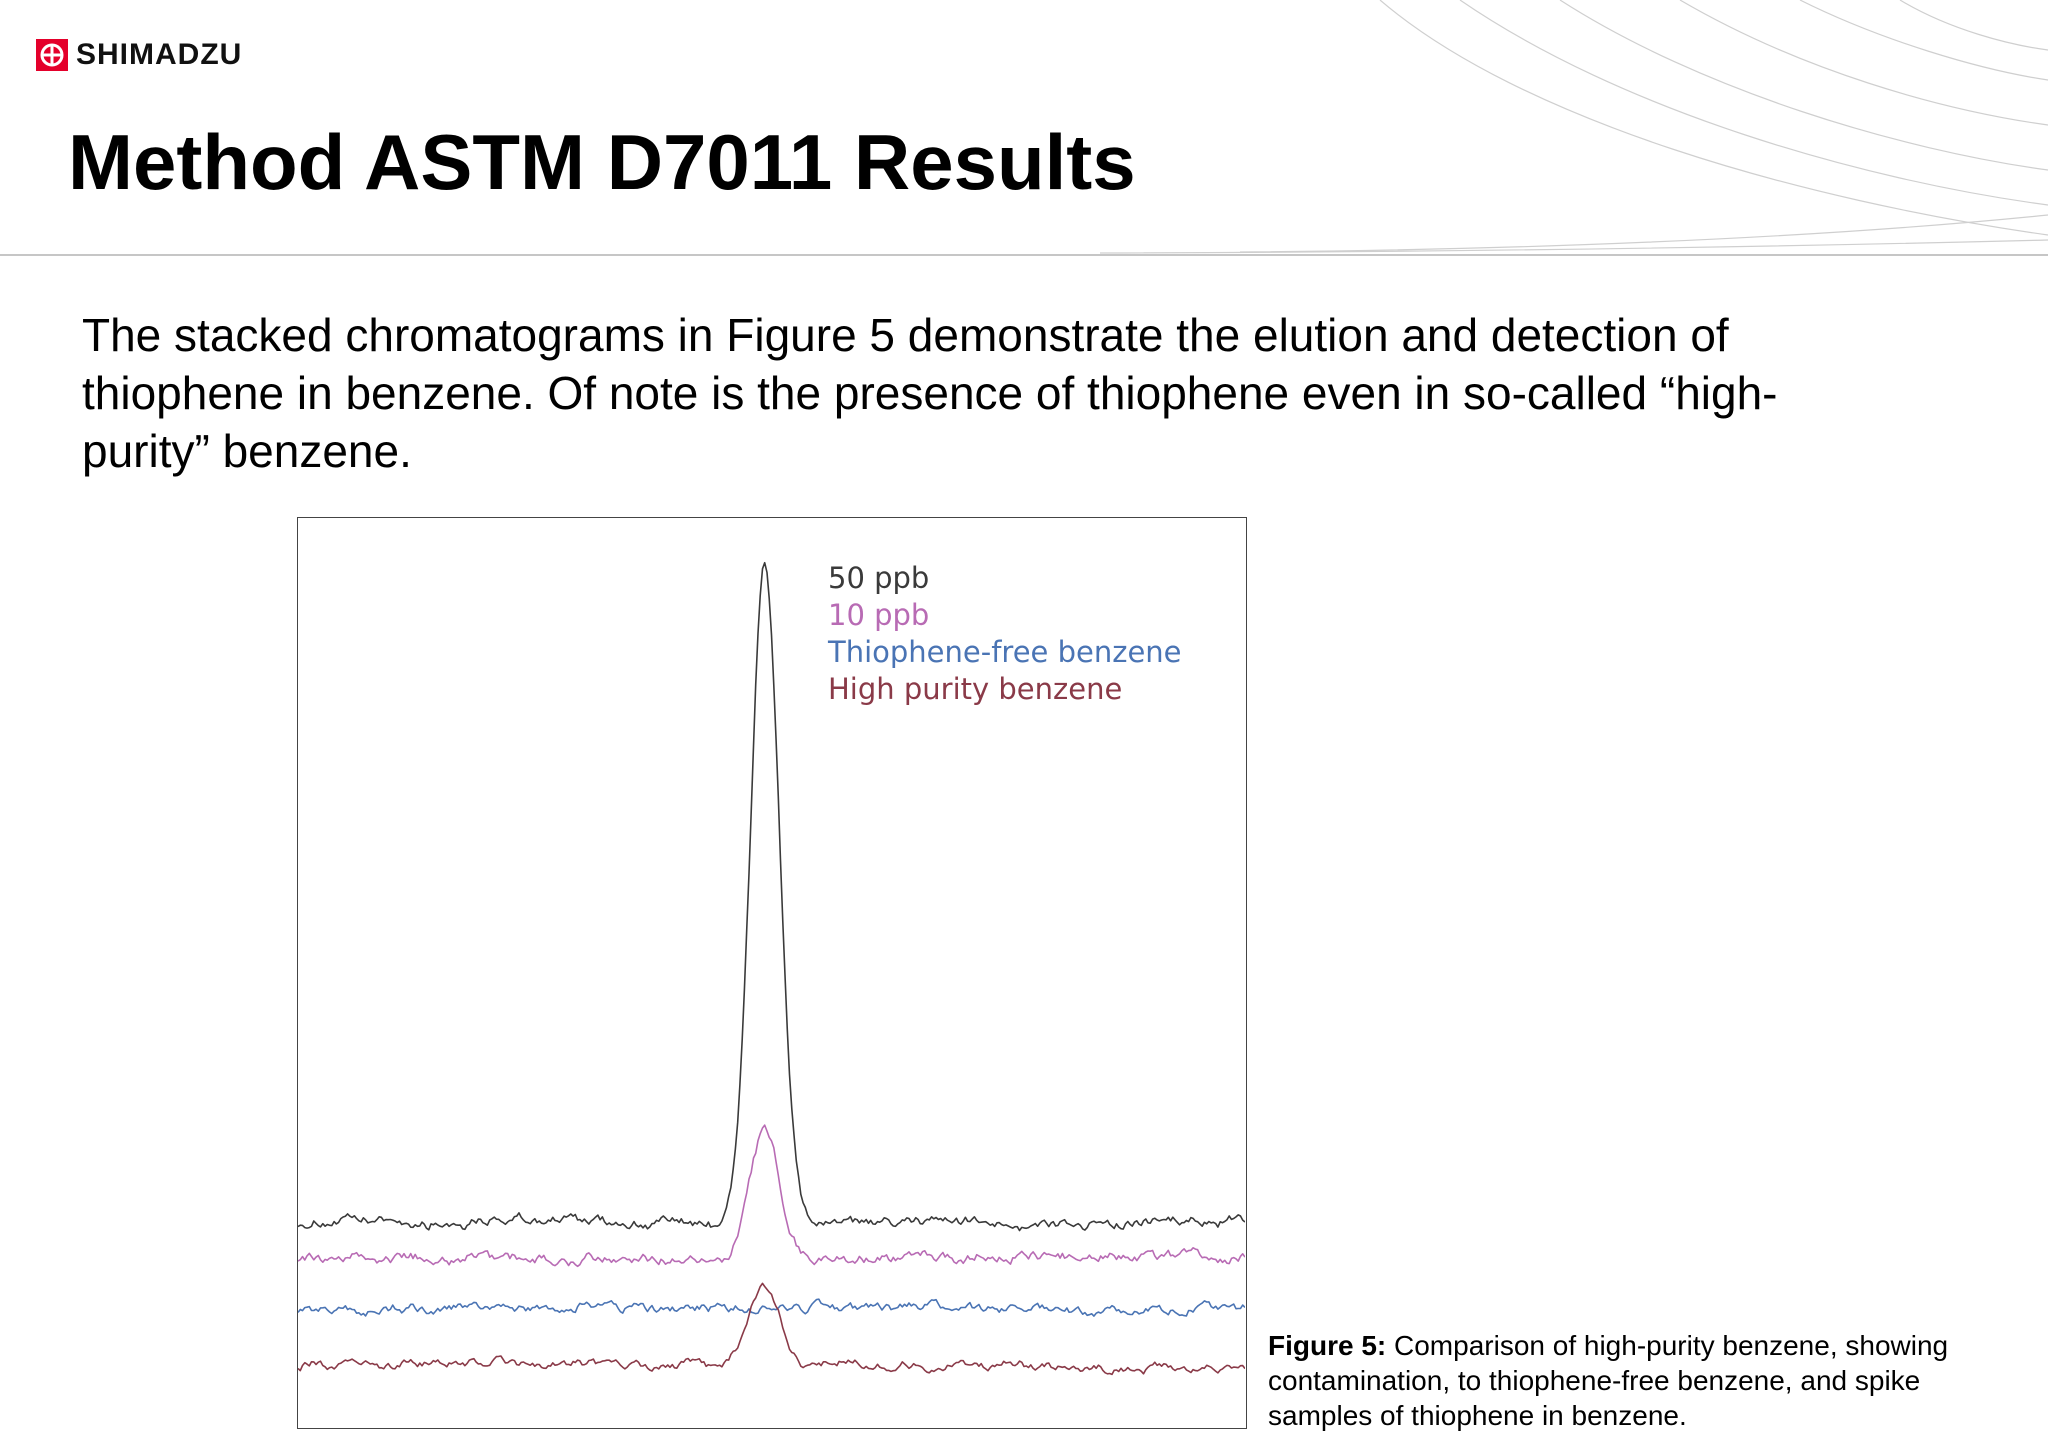 The width and height of the screenshot is (2048, 1448). Describe the element at coordinates (975, 689) in the screenshot. I see `legend-entry-3: High purity benzene` at that location.